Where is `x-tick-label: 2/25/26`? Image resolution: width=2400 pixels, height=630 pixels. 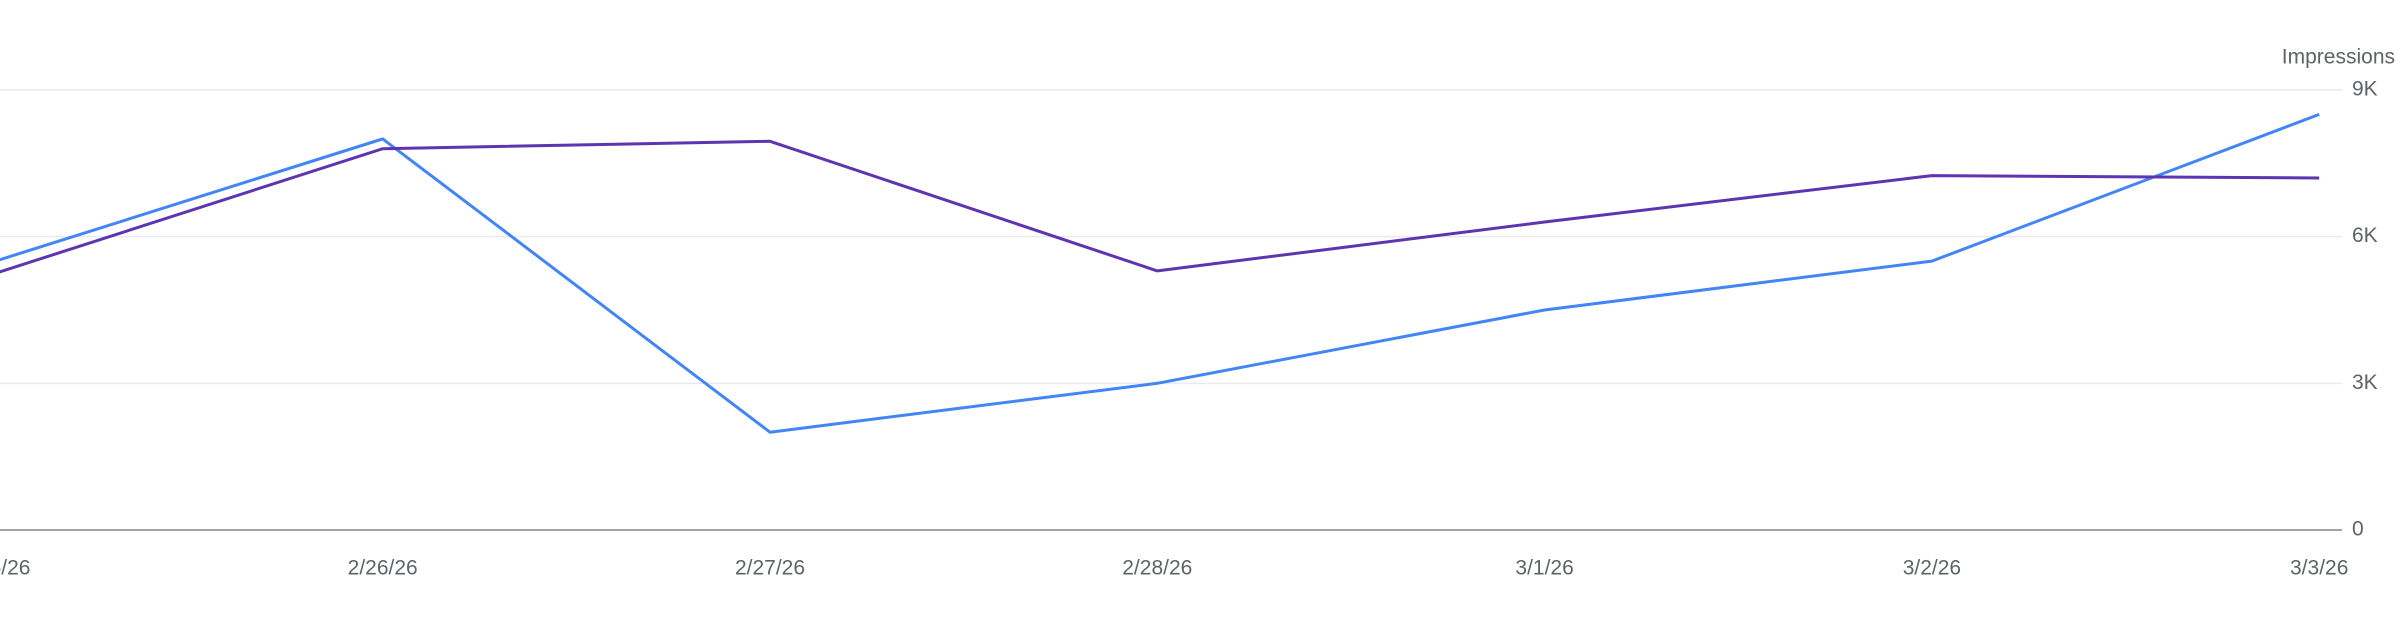
x-tick-label: 2/25/26 is located at coordinates (15, 568).